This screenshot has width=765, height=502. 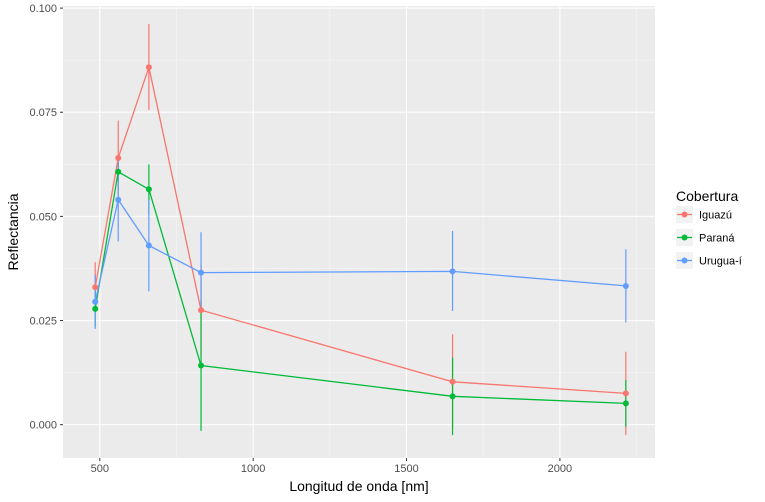 I want to click on x-axis-title: Longitud de onda [nm], so click(x=358, y=486).